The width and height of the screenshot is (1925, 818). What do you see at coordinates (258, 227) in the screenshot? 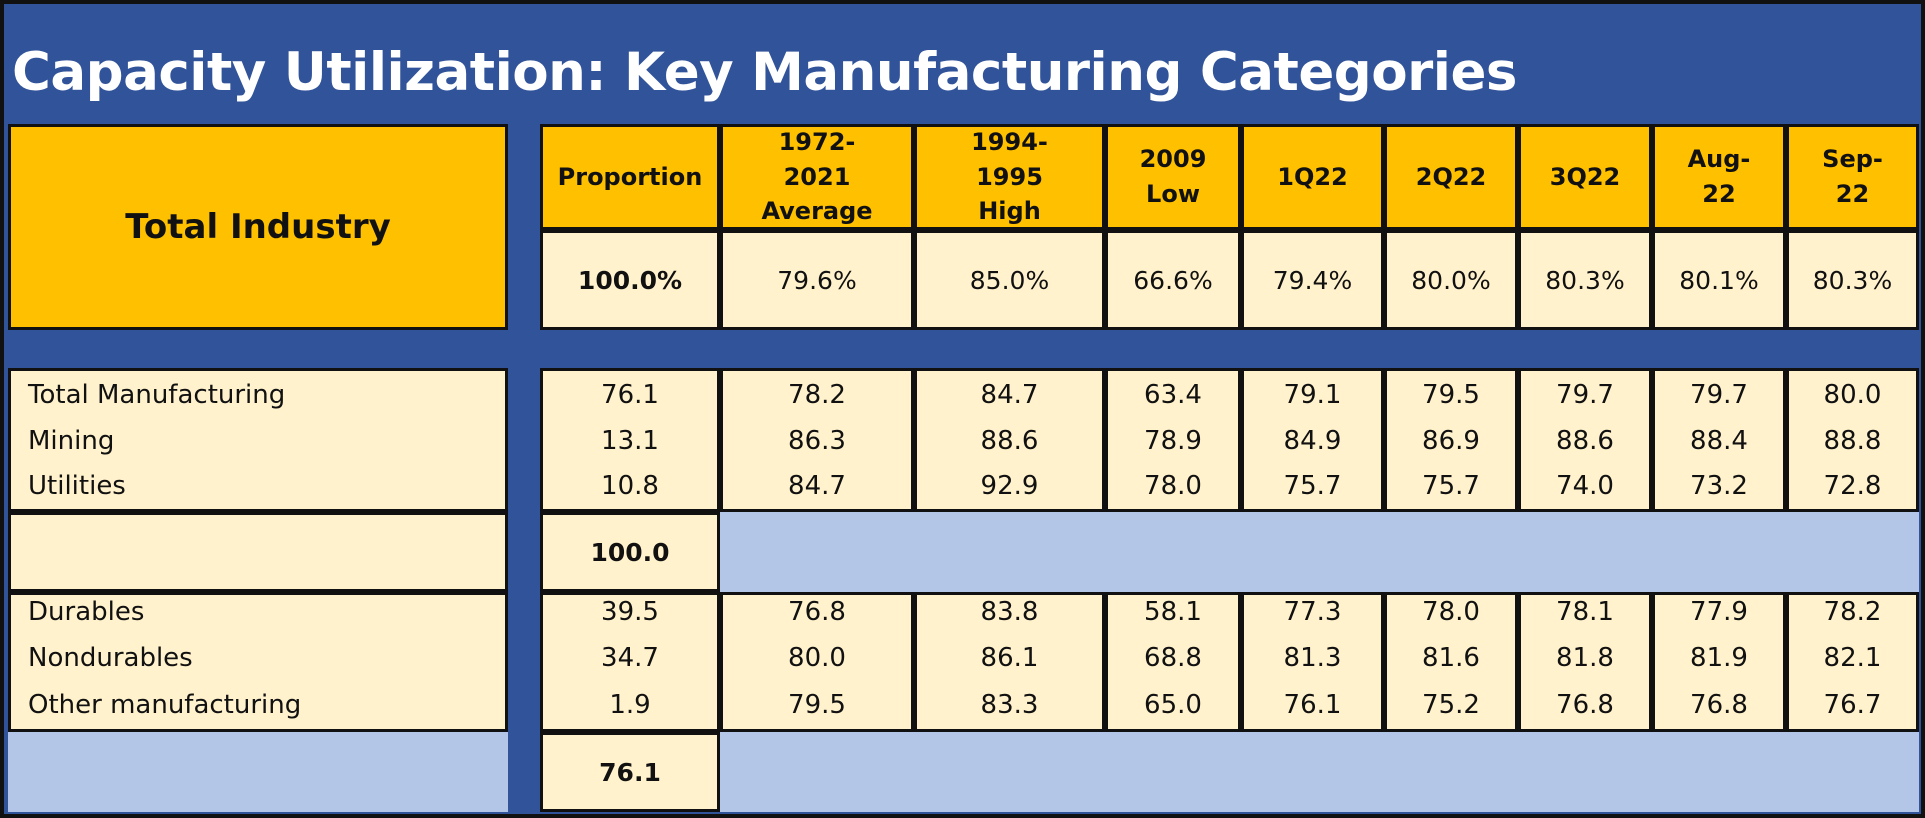
I see `total-industry-label: Total Industry` at bounding box center [258, 227].